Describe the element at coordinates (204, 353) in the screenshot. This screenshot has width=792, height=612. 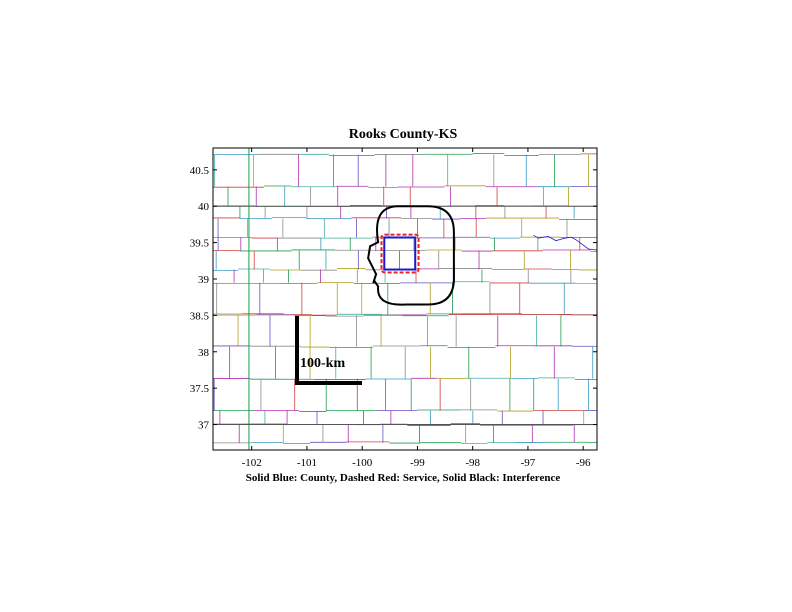
I see `y-tick-label: 38` at that location.